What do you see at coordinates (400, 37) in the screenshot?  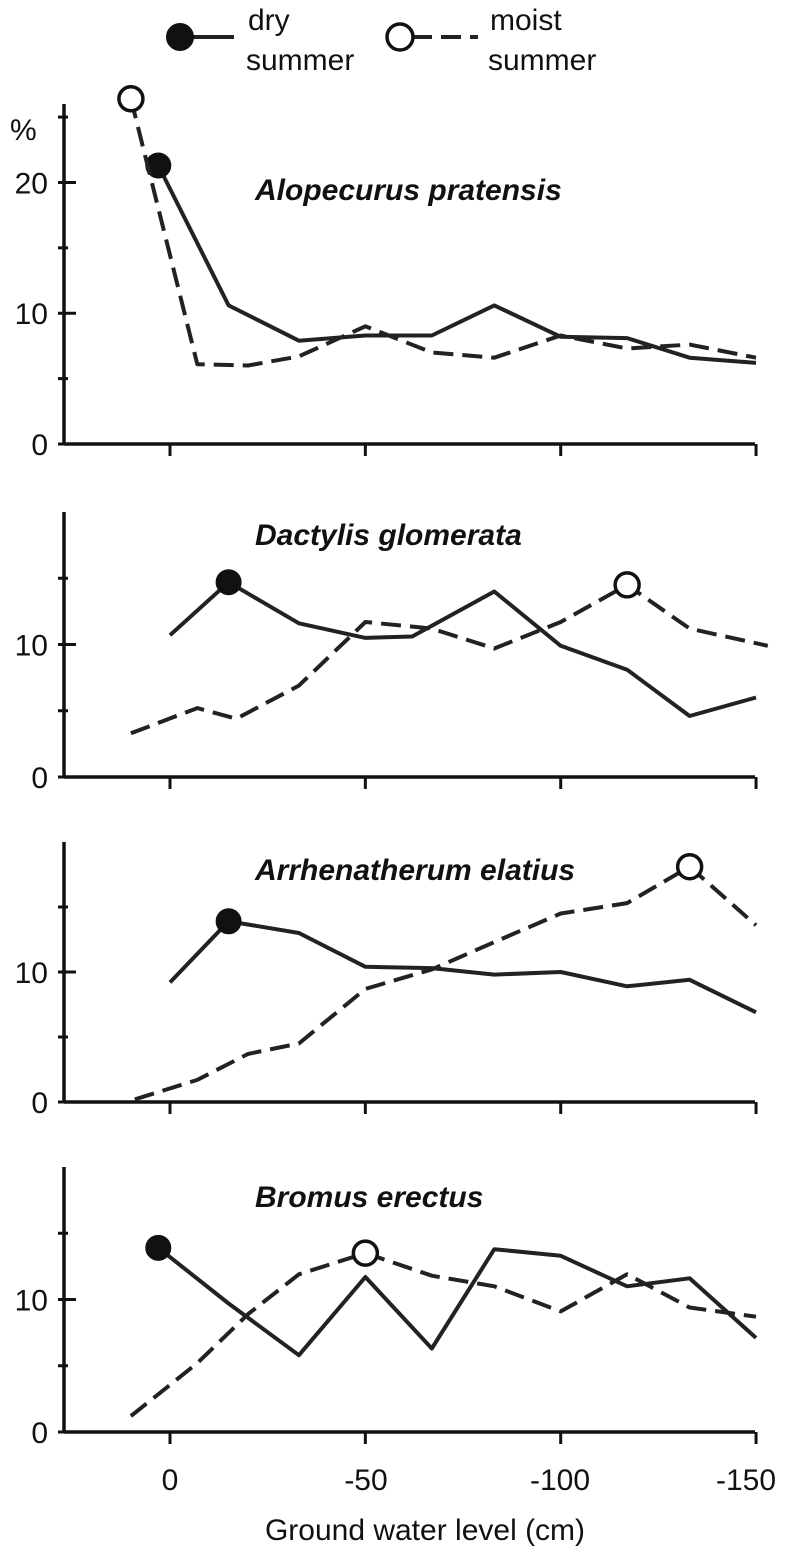 I see `legend-moist-marker` at bounding box center [400, 37].